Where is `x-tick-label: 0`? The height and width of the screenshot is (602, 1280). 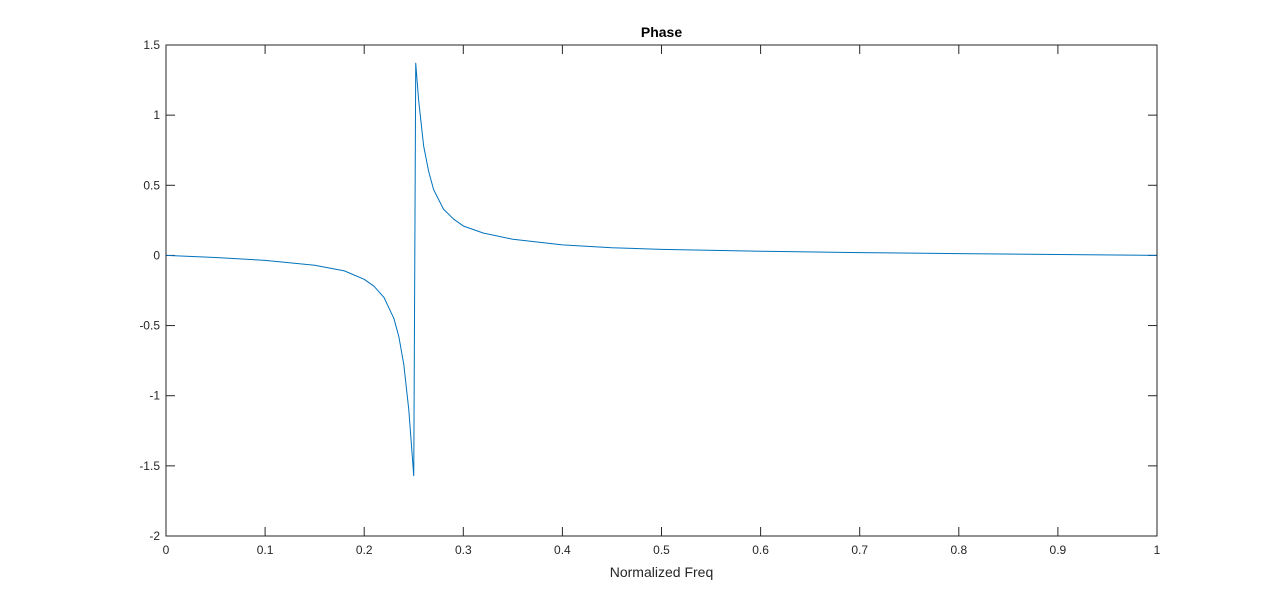
x-tick-label: 0 is located at coordinates (166, 550).